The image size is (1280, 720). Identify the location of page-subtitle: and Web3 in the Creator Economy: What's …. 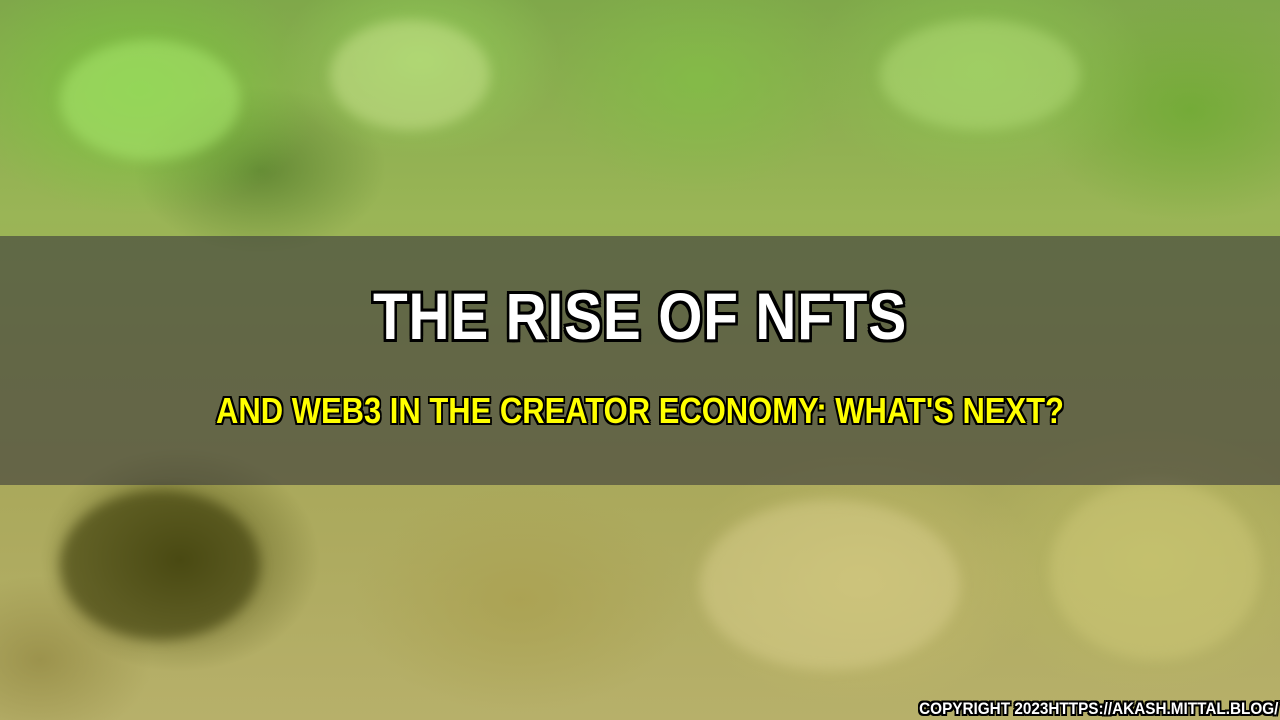
(640, 410).